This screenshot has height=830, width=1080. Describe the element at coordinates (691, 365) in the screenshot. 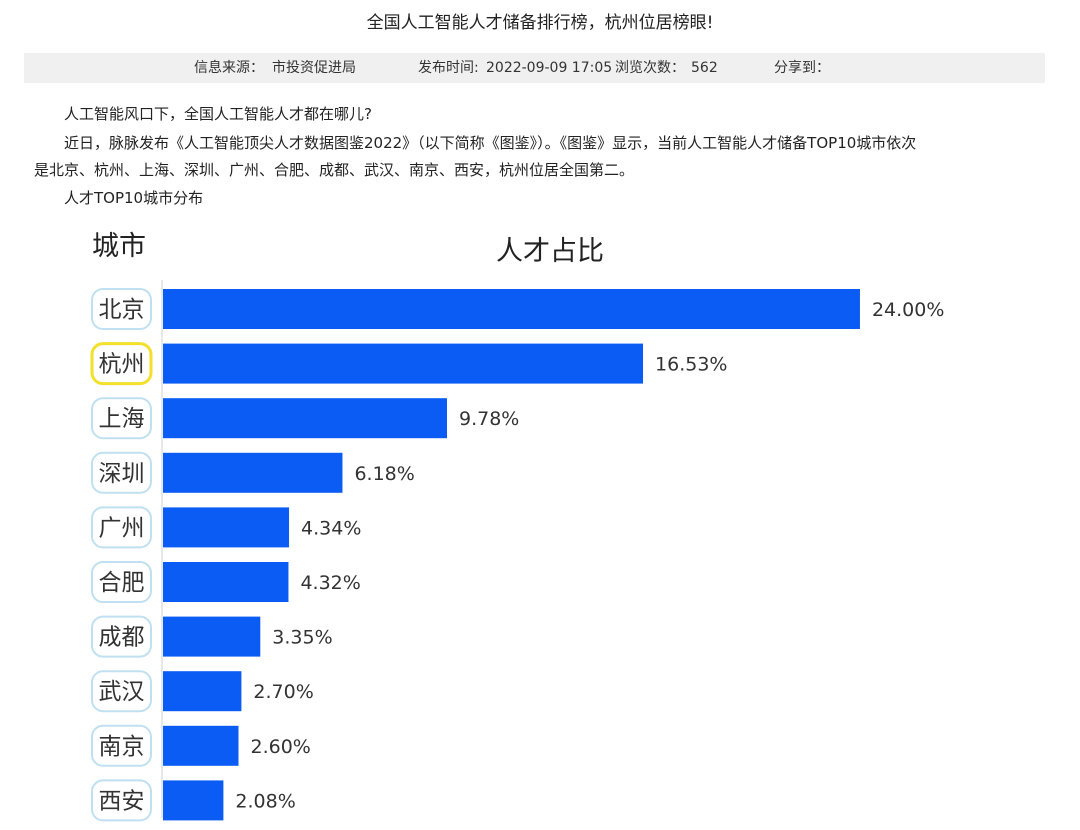

I see `value-label: 16.53%` at that location.